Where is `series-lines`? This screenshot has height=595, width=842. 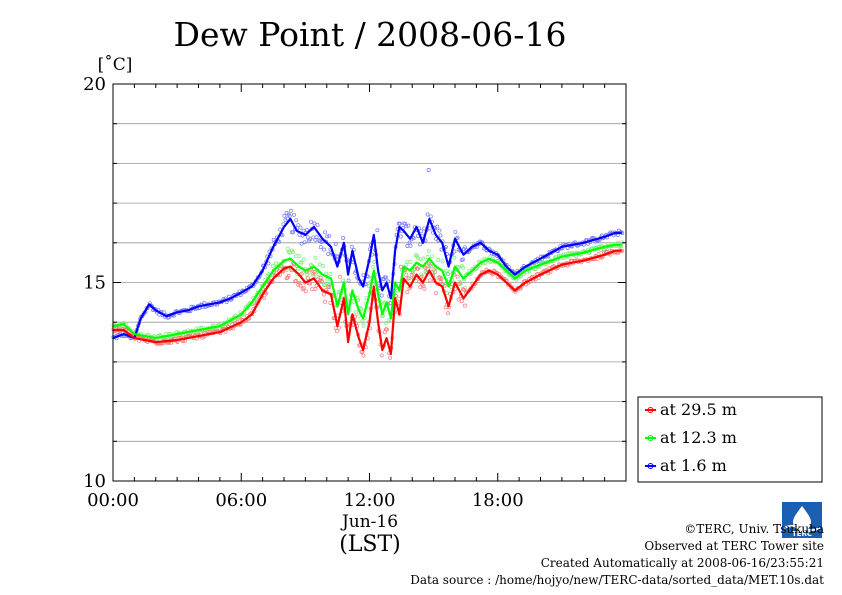
series-lines is located at coordinates (367, 286).